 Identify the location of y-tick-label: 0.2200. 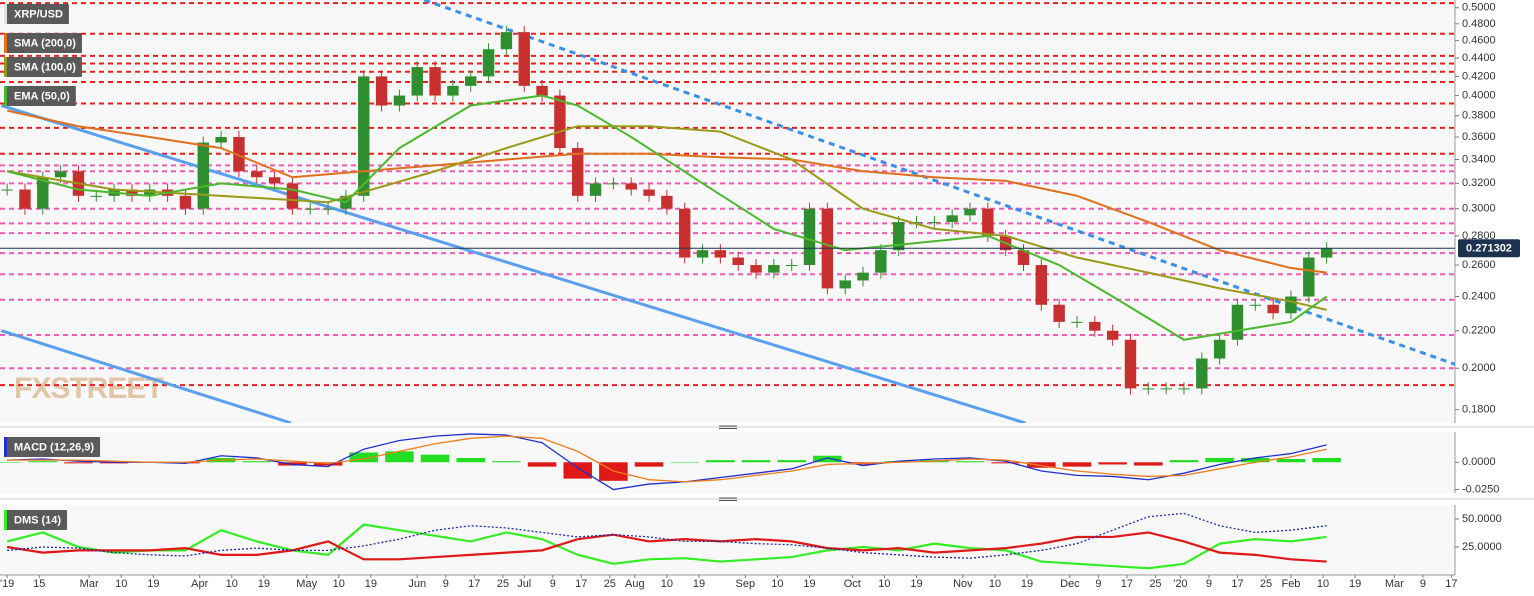
(1479, 331).